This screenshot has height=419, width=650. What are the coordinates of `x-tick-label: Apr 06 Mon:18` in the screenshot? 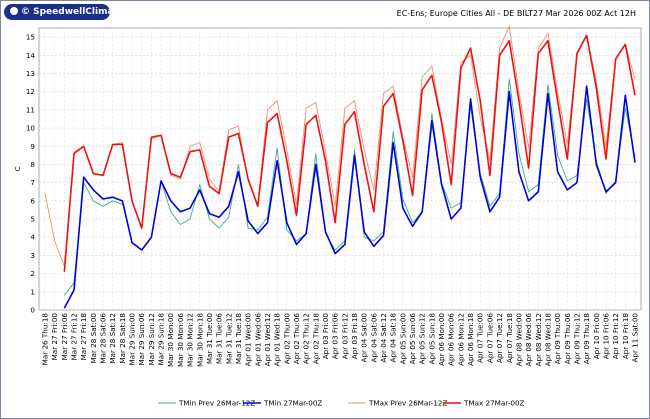 It's located at (470, 339).